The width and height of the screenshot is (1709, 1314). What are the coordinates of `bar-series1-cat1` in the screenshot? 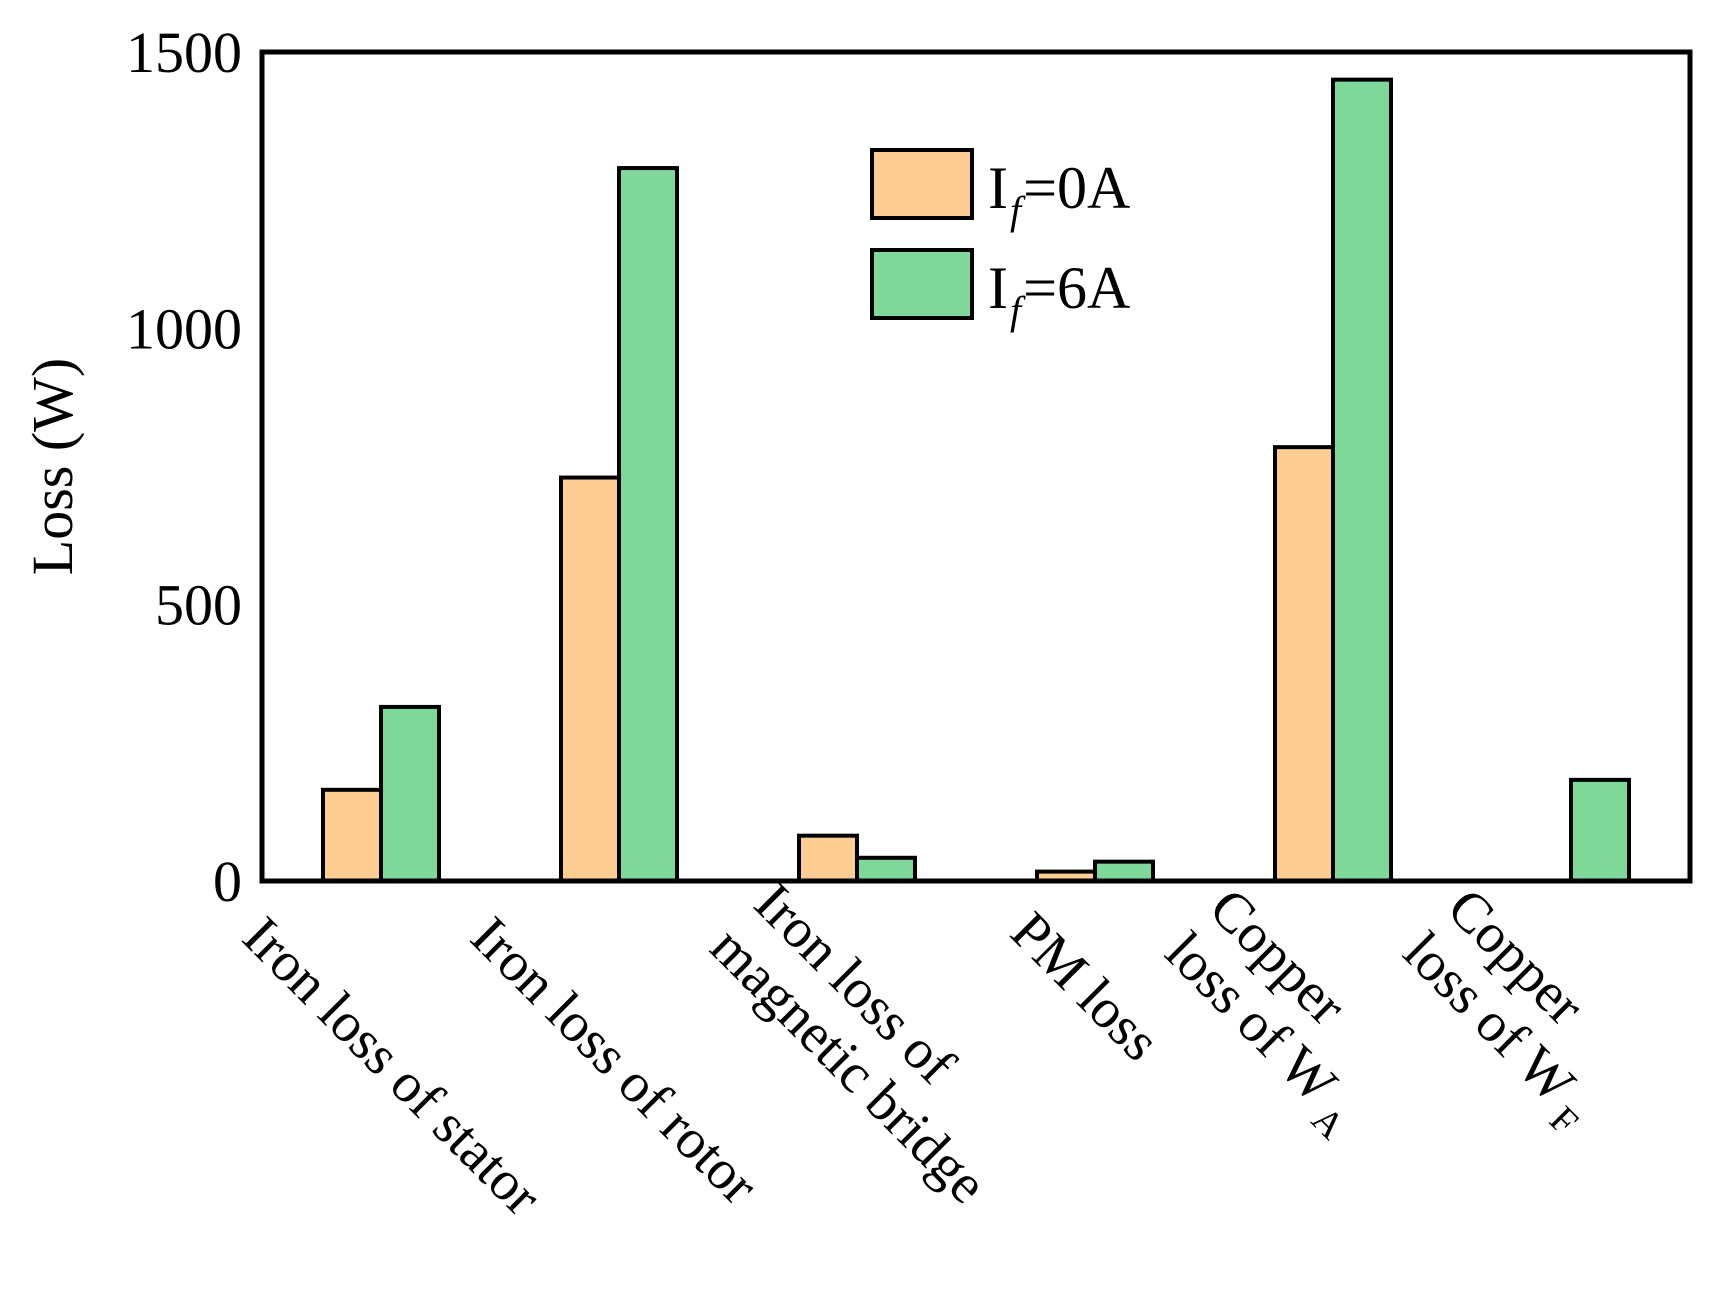 It's located at (352, 835).